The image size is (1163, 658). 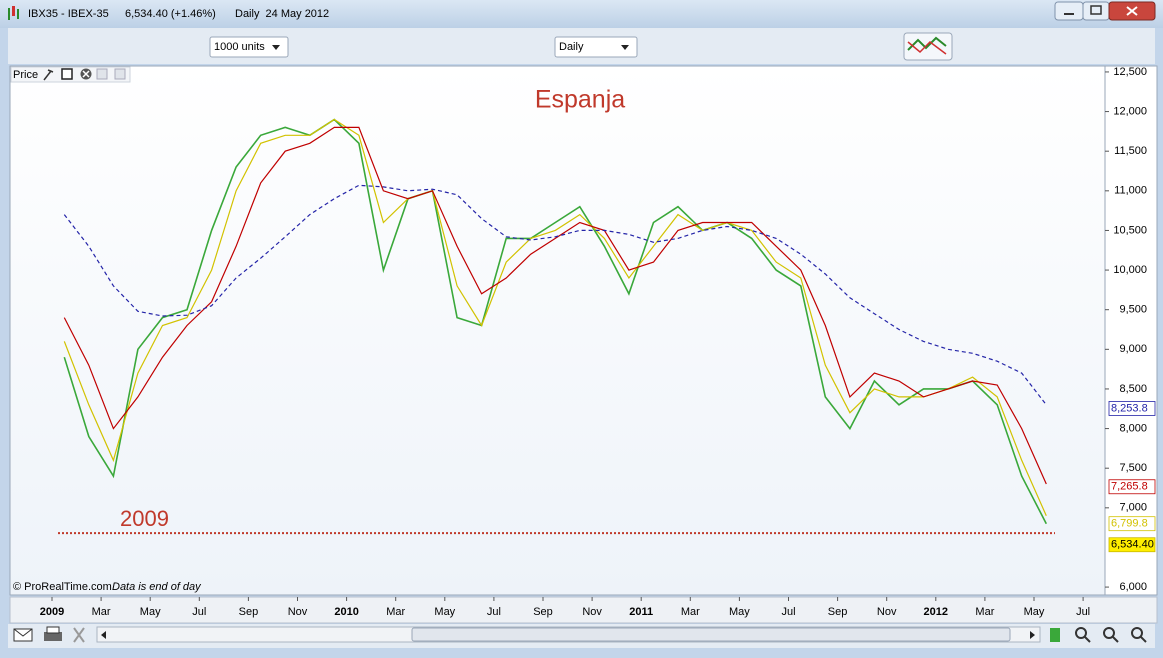 What do you see at coordinates (1133, 587) in the screenshot?
I see `y-tick-label: 6,000` at bounding box center [1133, 587].